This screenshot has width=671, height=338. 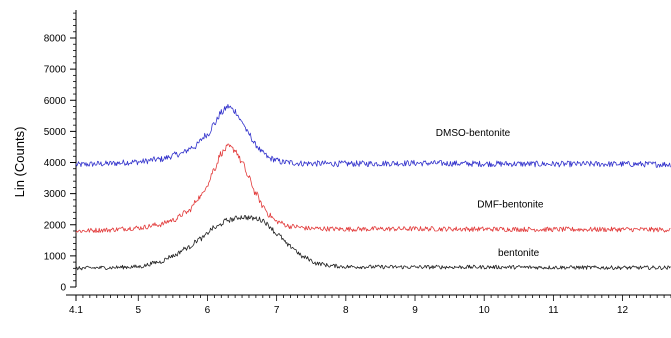 I want to click on x-tick-label: 9, so click(x=415, y=310).